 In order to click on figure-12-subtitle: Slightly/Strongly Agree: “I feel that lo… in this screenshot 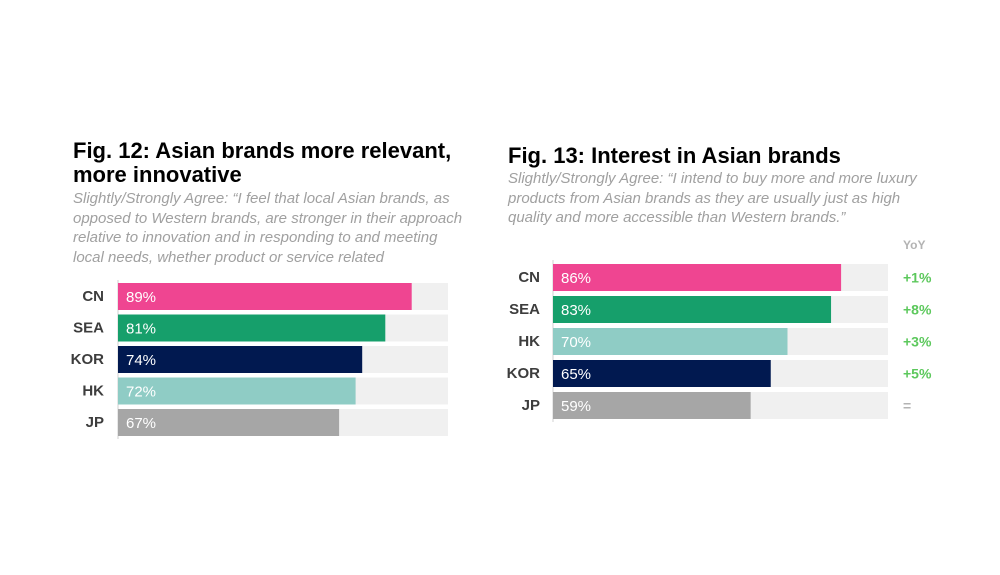, I will do `click(268, 228)`.